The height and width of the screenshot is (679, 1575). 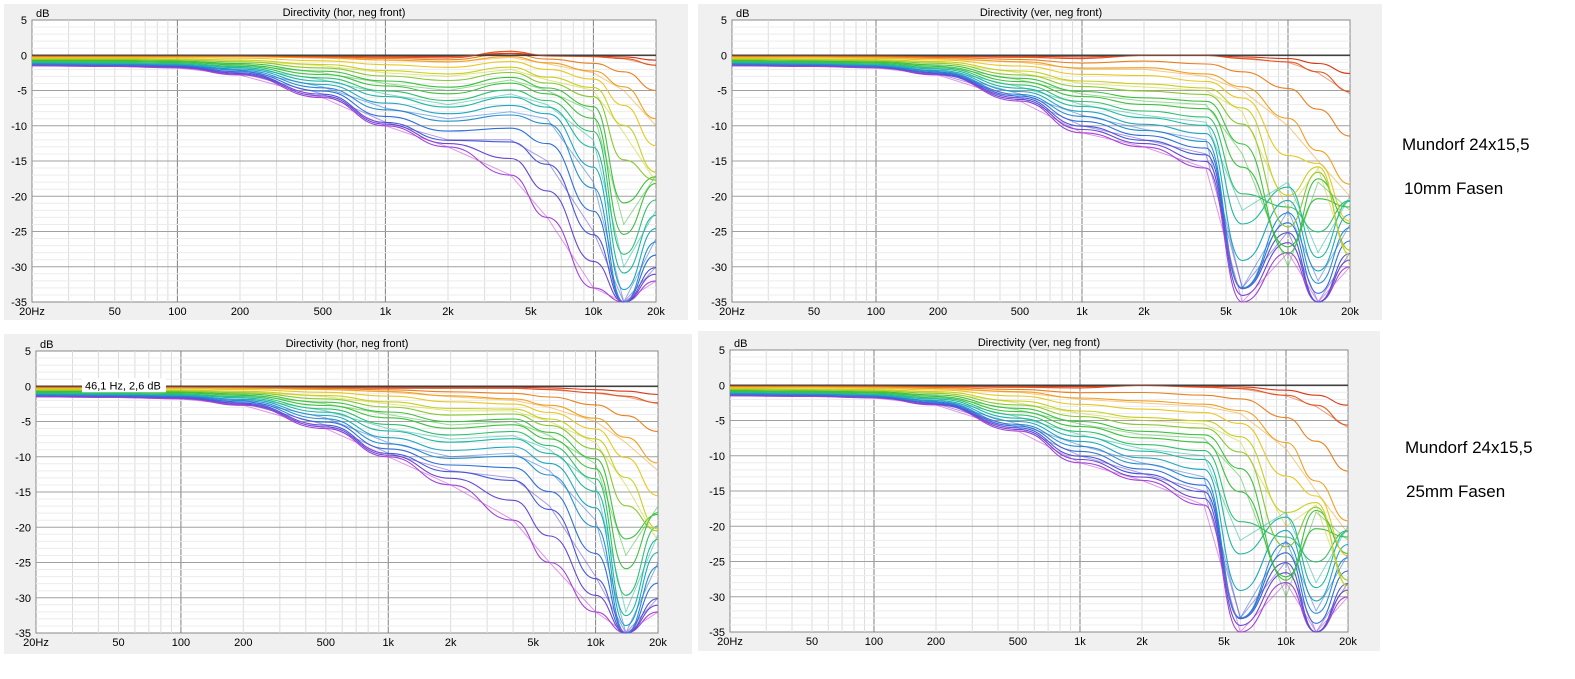 I want to click on chart-title: Directivity (hor, neg front), so click(x=347, y=344).